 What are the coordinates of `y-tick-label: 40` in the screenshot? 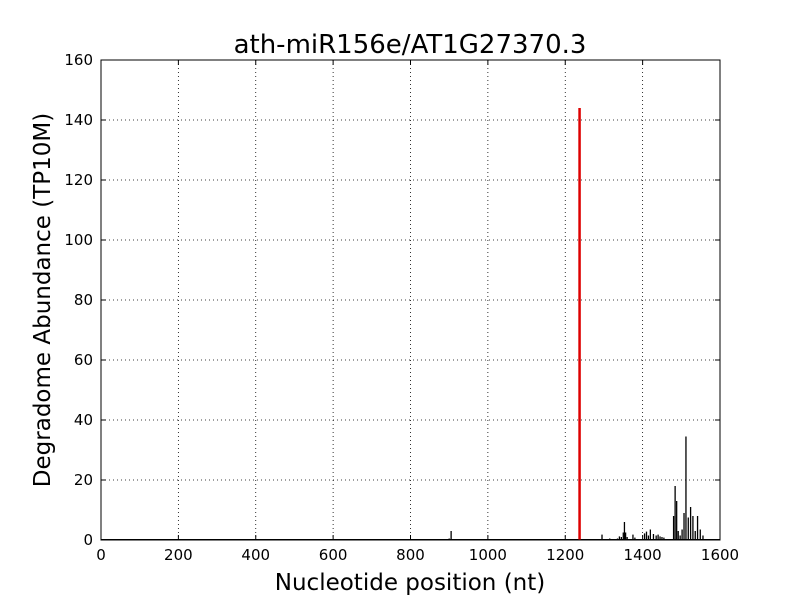 It's located at (83, 420).